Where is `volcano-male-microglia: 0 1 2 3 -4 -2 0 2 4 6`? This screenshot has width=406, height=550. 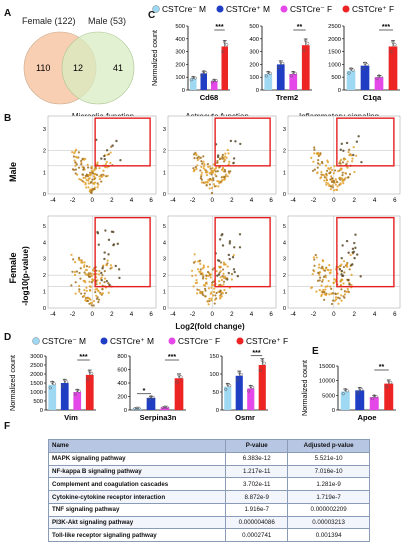
volcano-male-microglia: 0 1 2 3 -4 -2 0 2 4 6 is located at coordinates (100, 159).